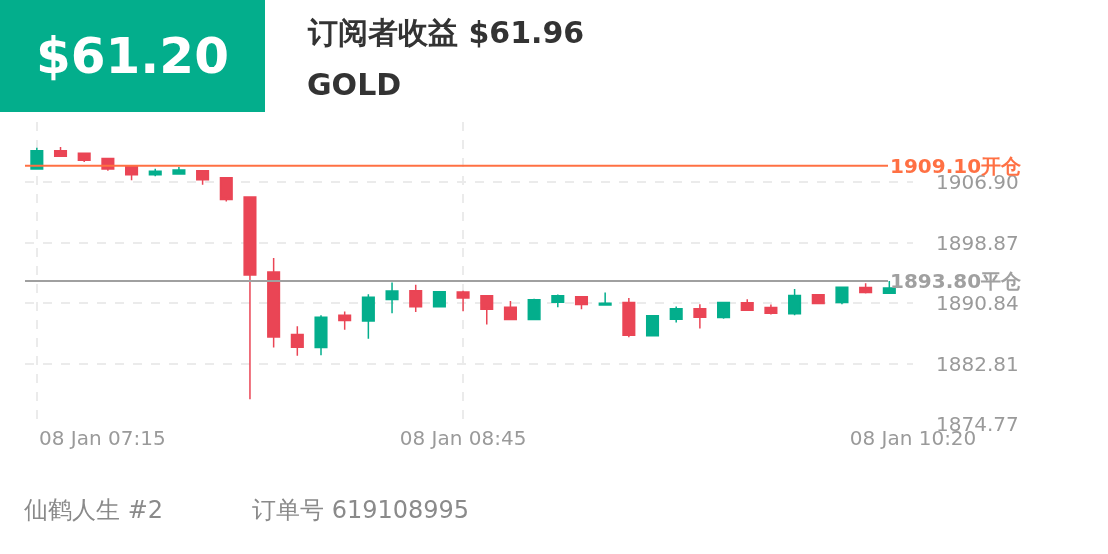 The height and width of the screenshot is (554, 1108). Describe the element at coordinates (94, 510) in the screenshot. I see `text: 仙鹤人生 #2` at that location.